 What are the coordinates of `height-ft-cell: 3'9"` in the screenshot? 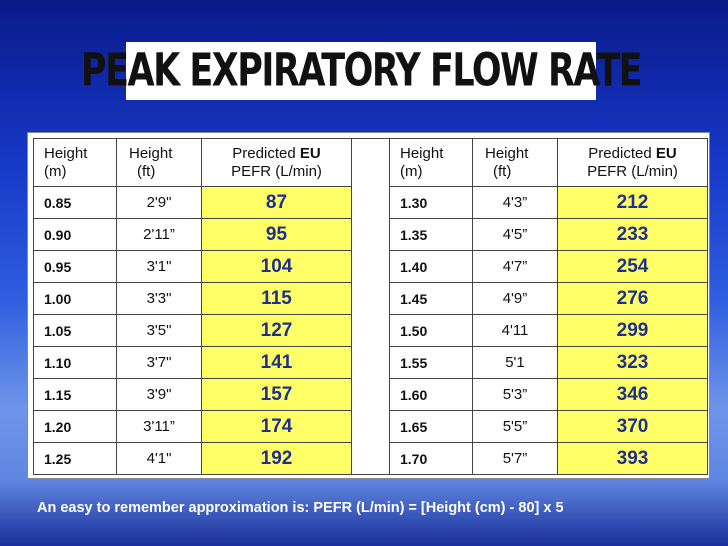 It's located at (159, 395).